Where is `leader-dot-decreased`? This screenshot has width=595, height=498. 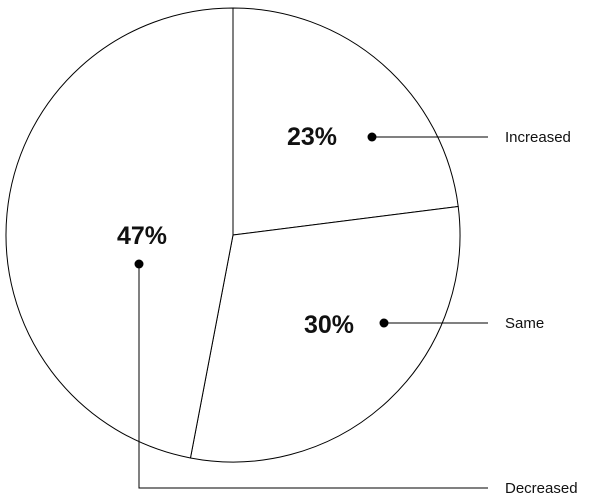 leader-dot-decreased is located at coordinates (139, 264).